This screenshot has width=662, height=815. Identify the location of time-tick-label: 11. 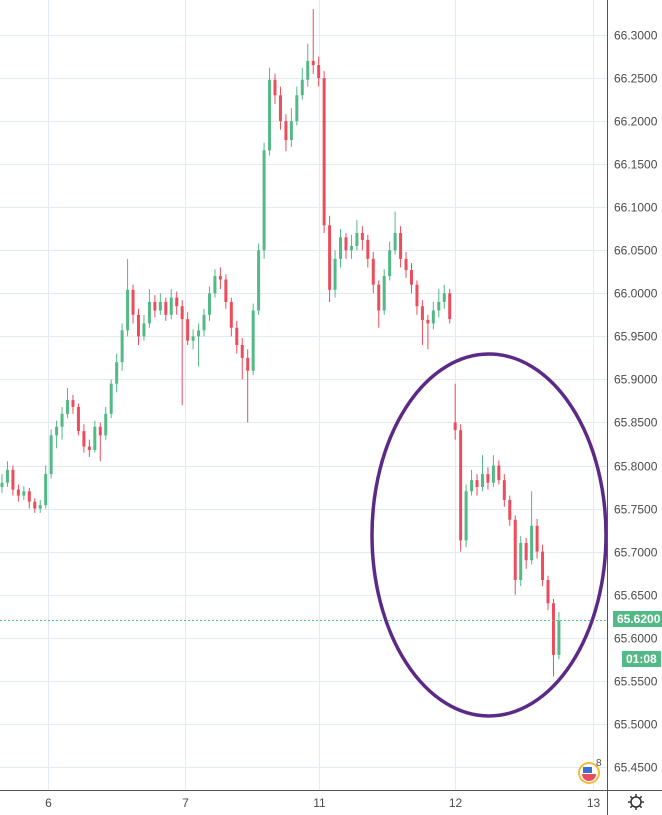
(319, 803).